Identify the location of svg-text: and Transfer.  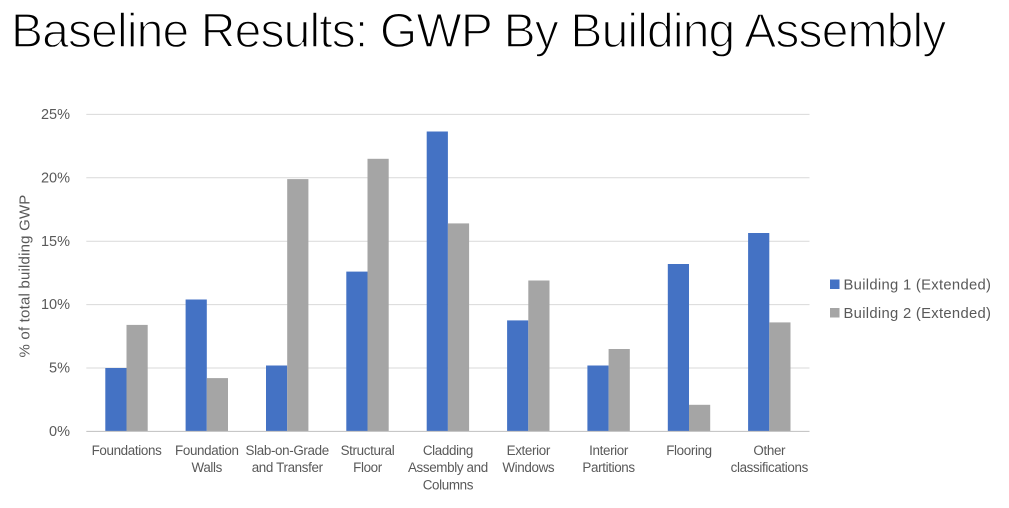
(288, 467).